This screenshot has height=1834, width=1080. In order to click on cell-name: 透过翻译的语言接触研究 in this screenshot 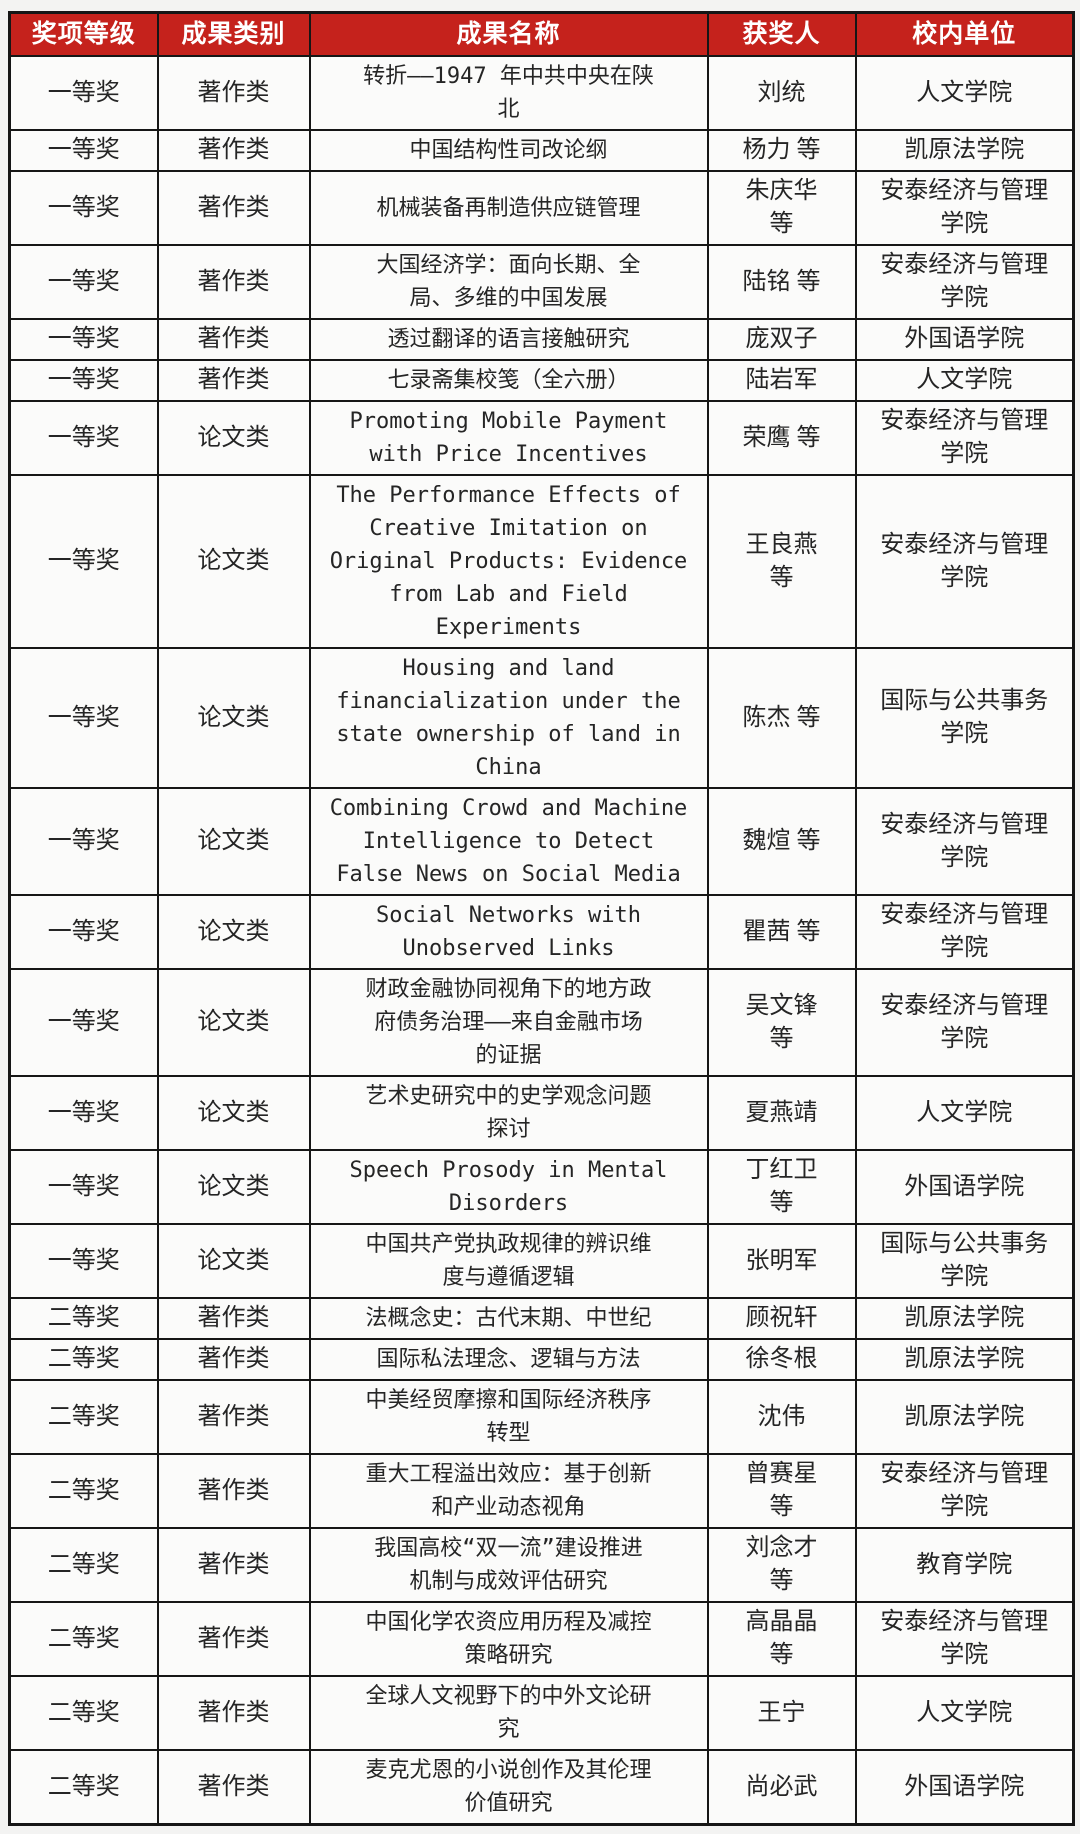, I will do `click(508, 339)`.